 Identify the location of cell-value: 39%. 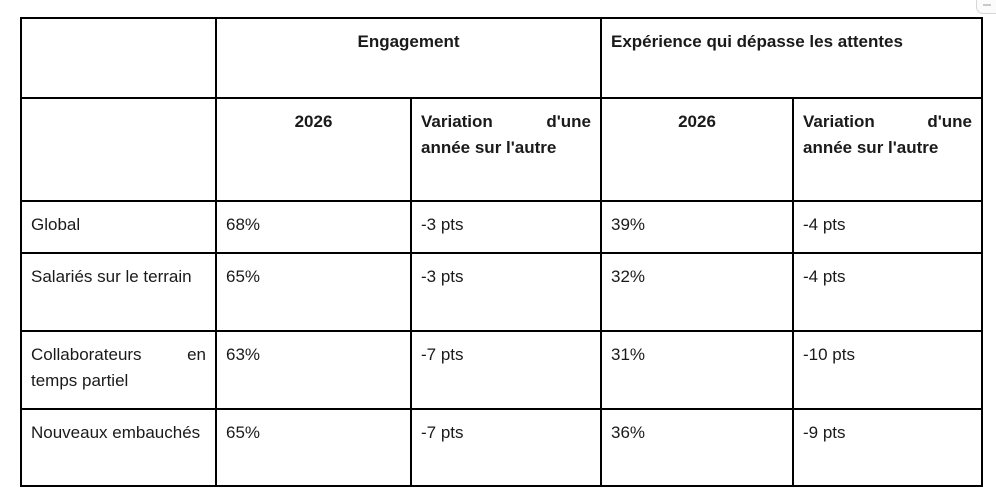
(697, 227).